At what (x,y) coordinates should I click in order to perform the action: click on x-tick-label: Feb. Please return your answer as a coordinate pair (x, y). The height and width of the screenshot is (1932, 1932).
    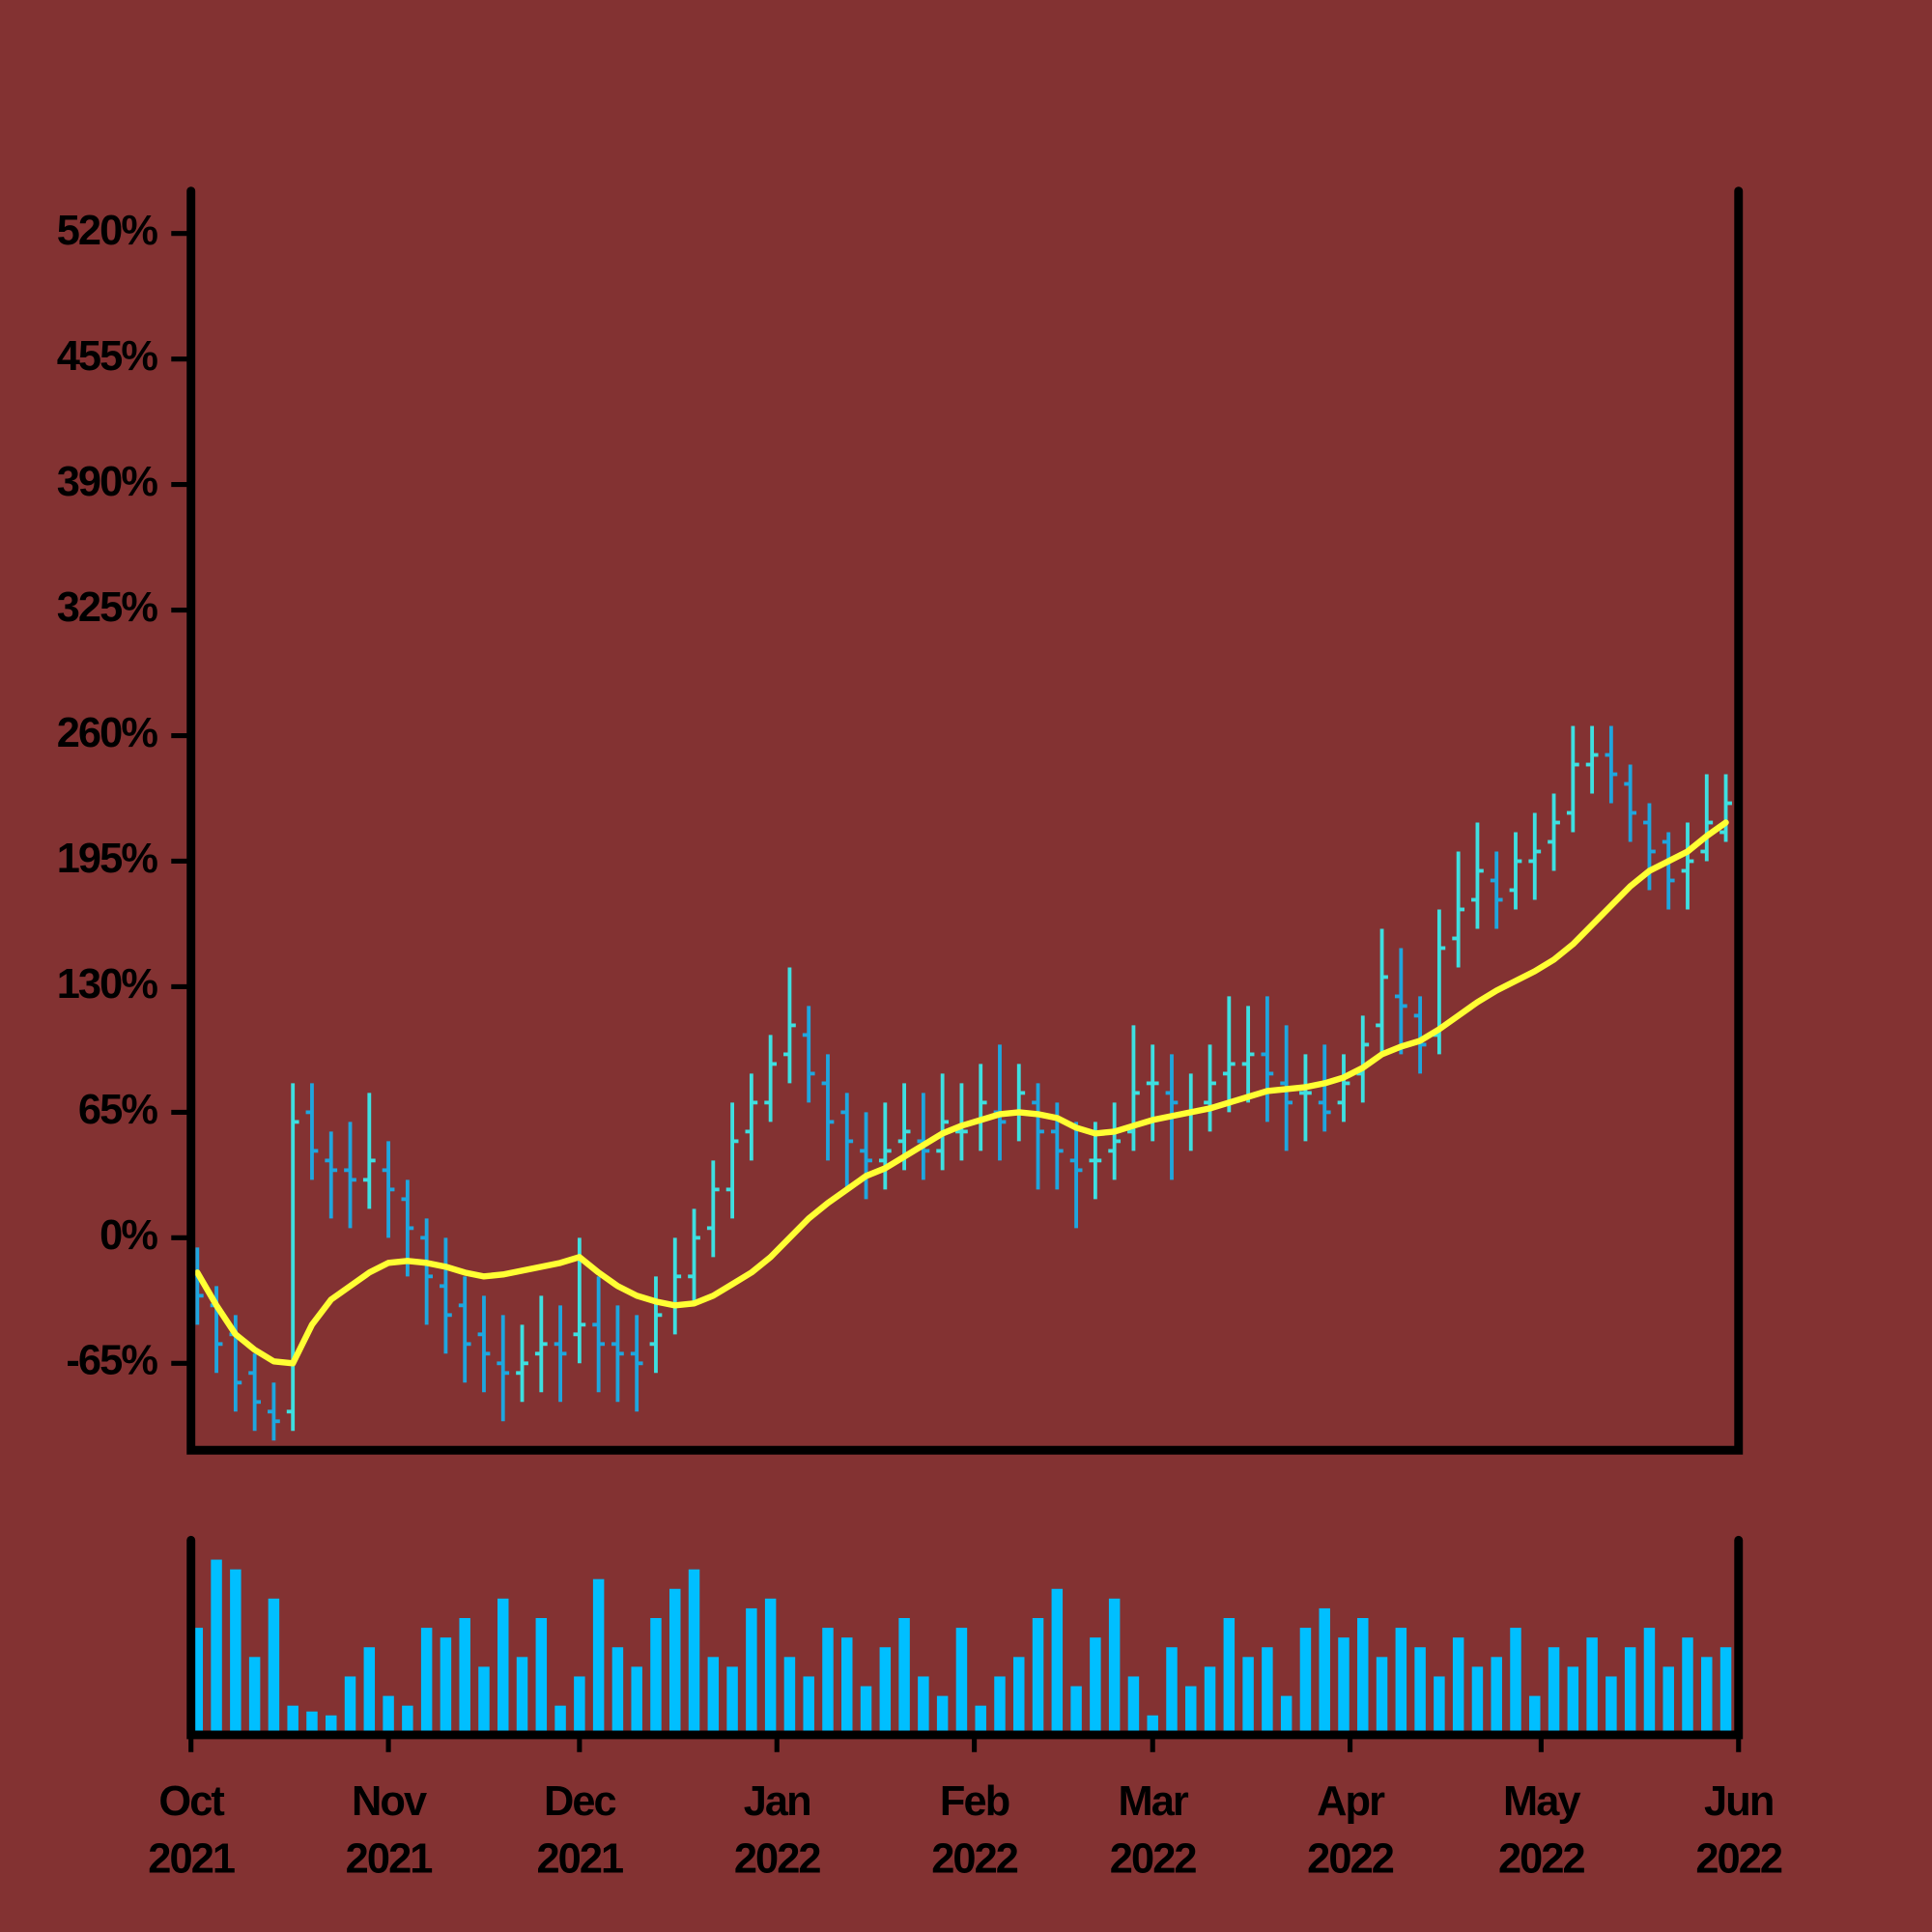
    Looking at the image, I should click on (974, 1801).